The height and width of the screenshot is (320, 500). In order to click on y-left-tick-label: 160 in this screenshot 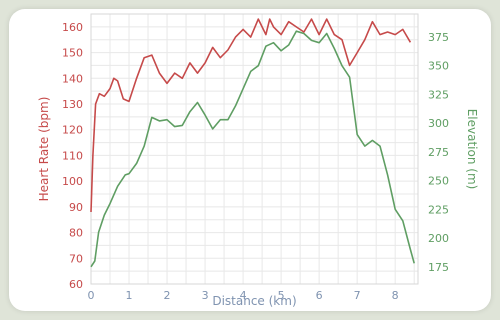, I will do `click(72, 27)`.